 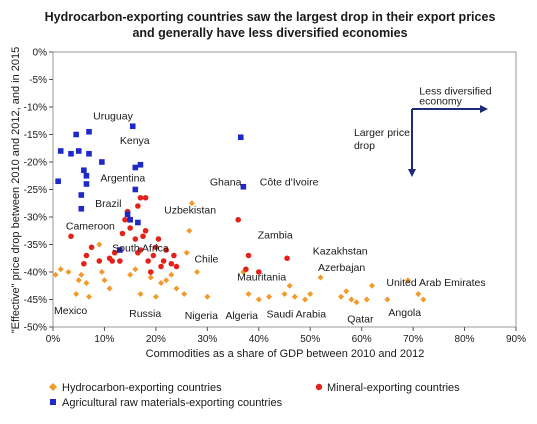 What do you see at coordinates (440, 101) in the screenshot?
I see `annotation-label: economy` at bounding box center [440, 101].